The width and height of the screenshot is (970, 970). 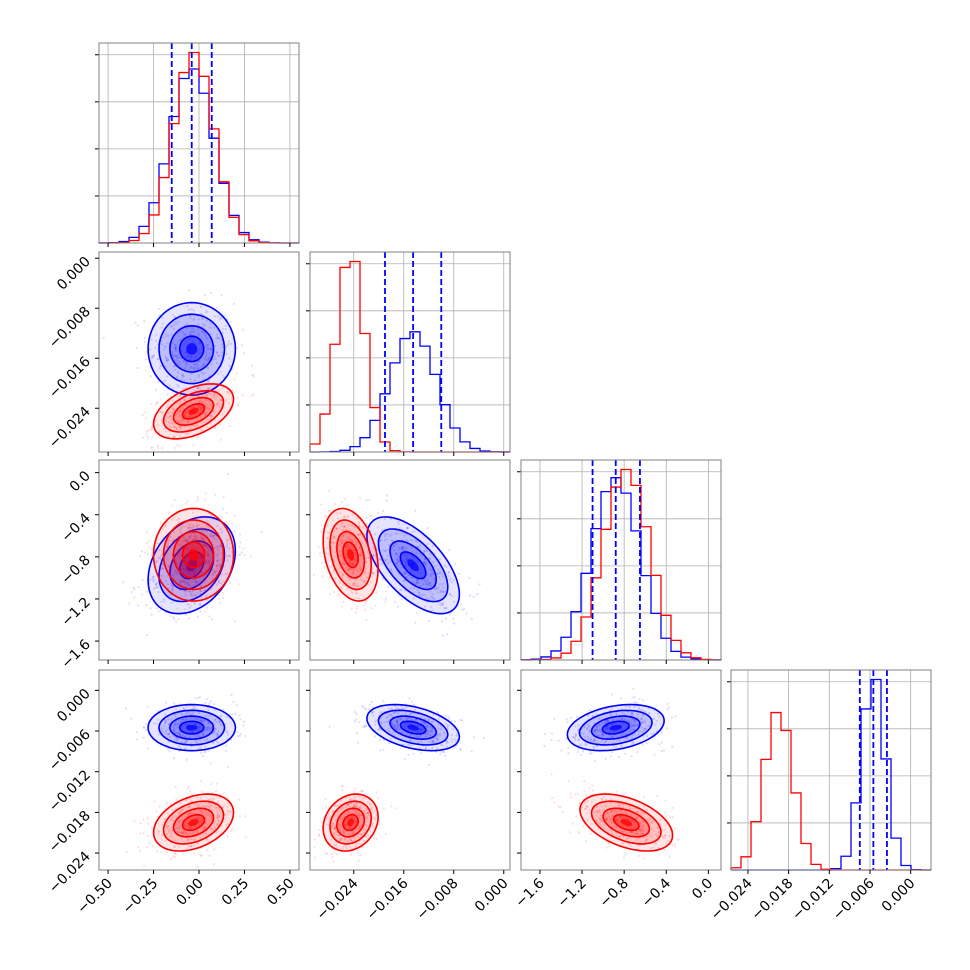 I want to click on density-shade, so click(x=615, y=727).